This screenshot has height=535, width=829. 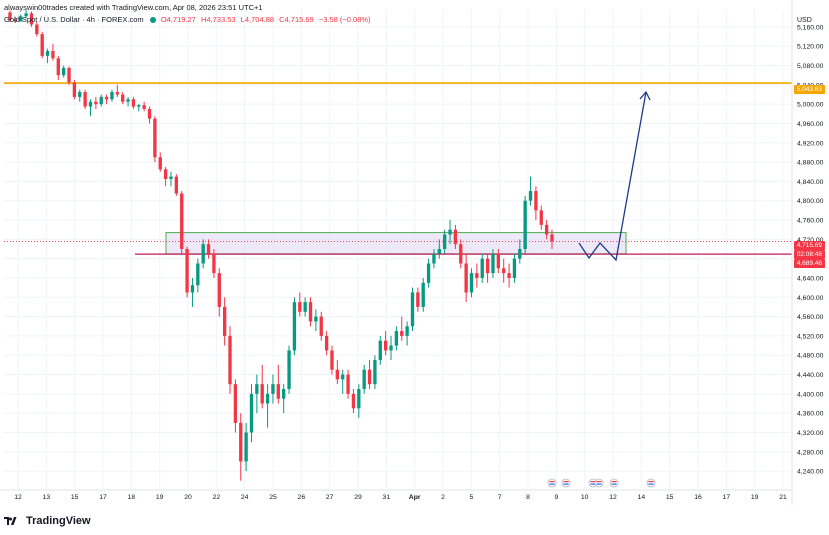 What do you see at coordinates (809, 254) in the screenshot?
I see `countdown-tag: 02:08:48` at bounding box center [809, 254].